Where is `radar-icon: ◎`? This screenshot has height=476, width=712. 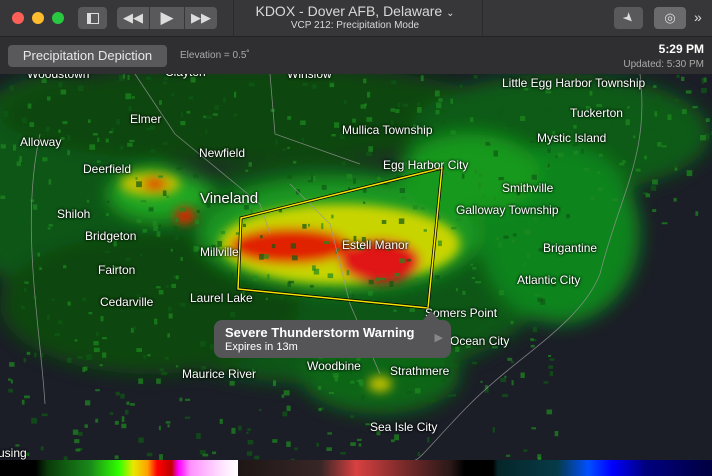 radar-icon: ◎ is located at coordinates (670, 17).